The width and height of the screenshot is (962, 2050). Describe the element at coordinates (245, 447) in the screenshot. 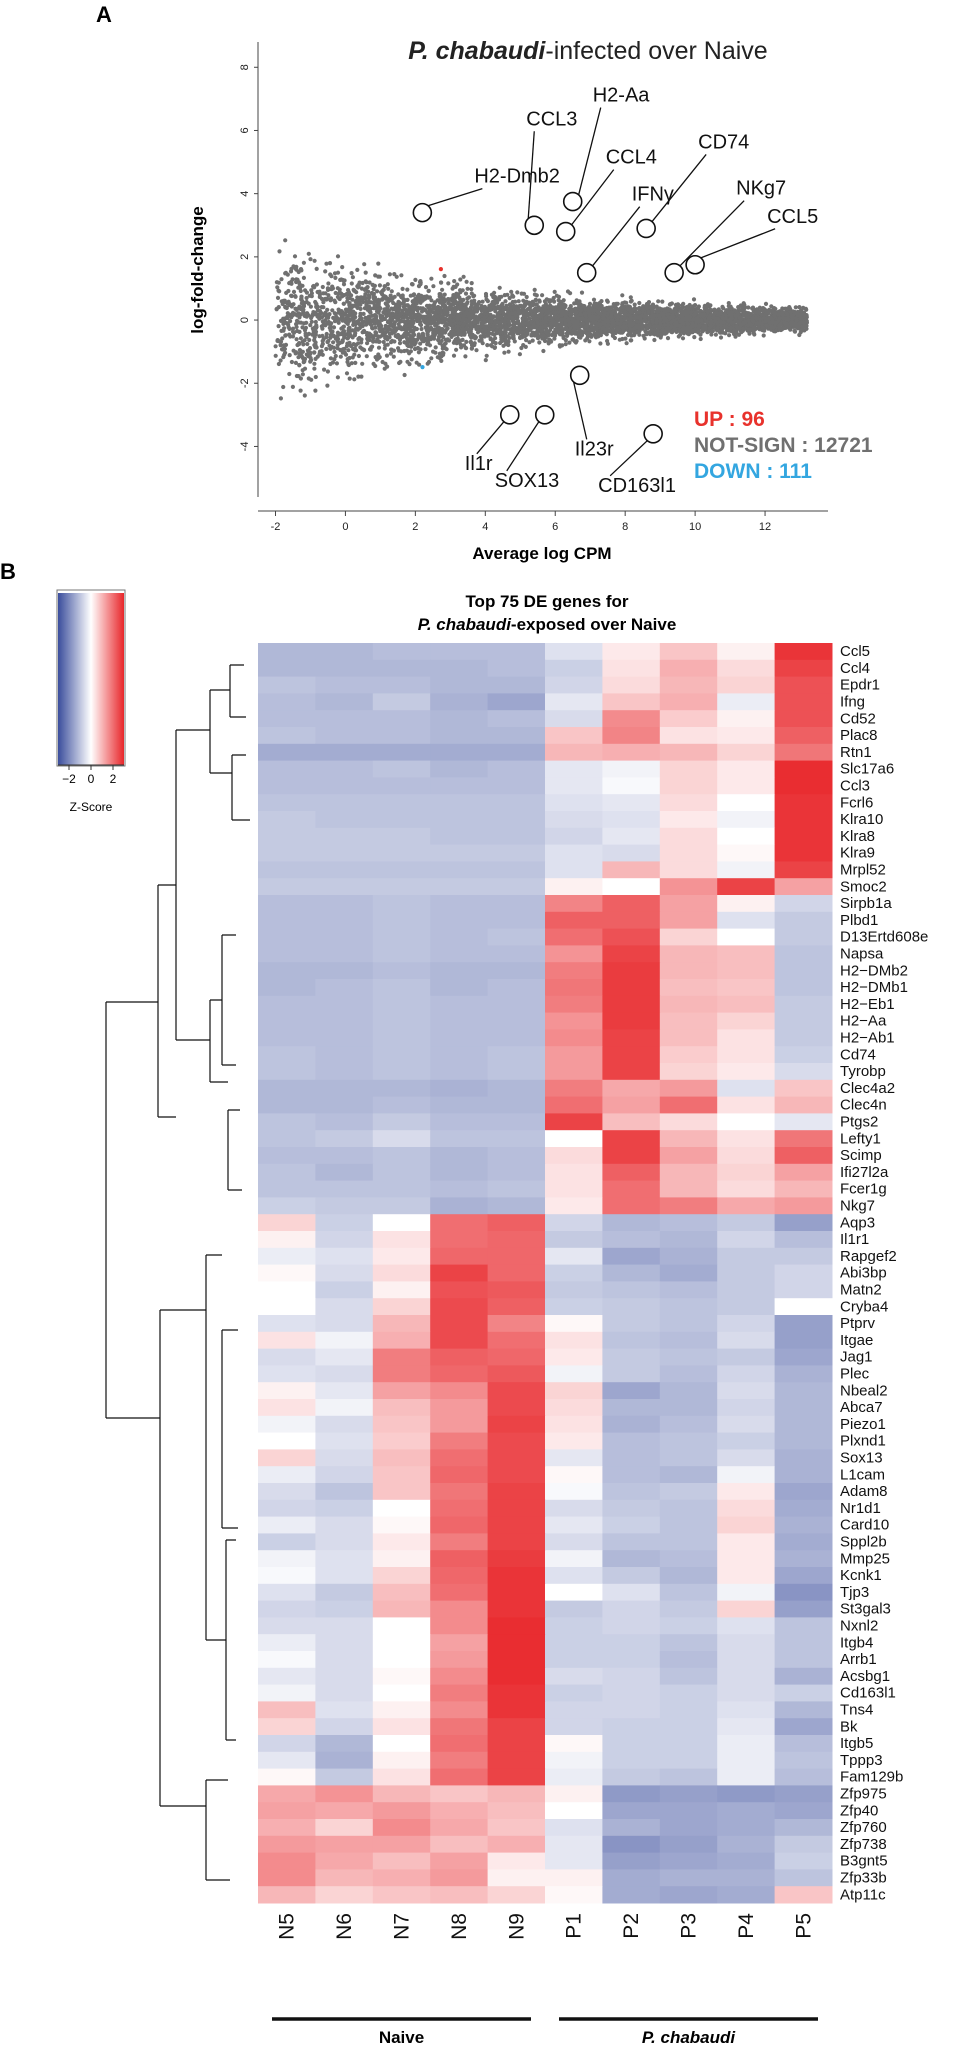

I see `y-tick-label: -4` at that location.